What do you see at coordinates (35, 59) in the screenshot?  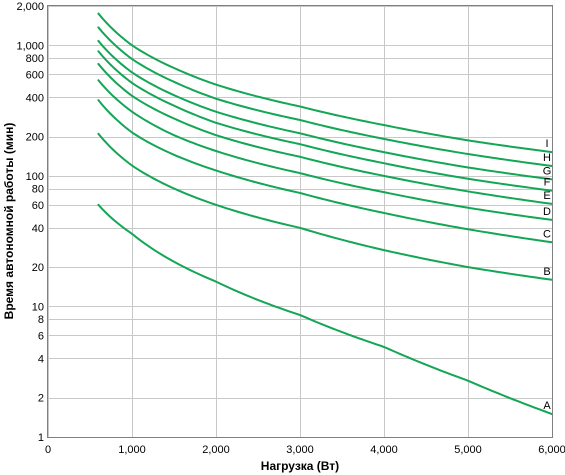 I see `y-tick-label: 800` at bounding box center [35, 59].